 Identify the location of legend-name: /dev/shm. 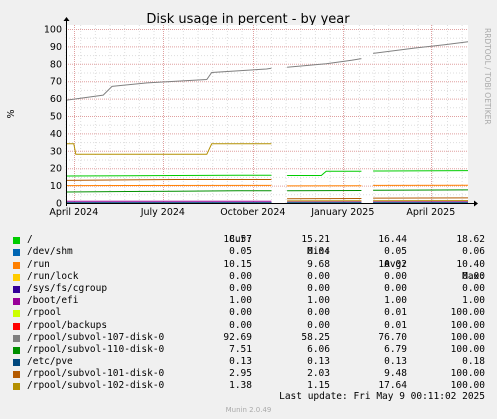
(50, 252).